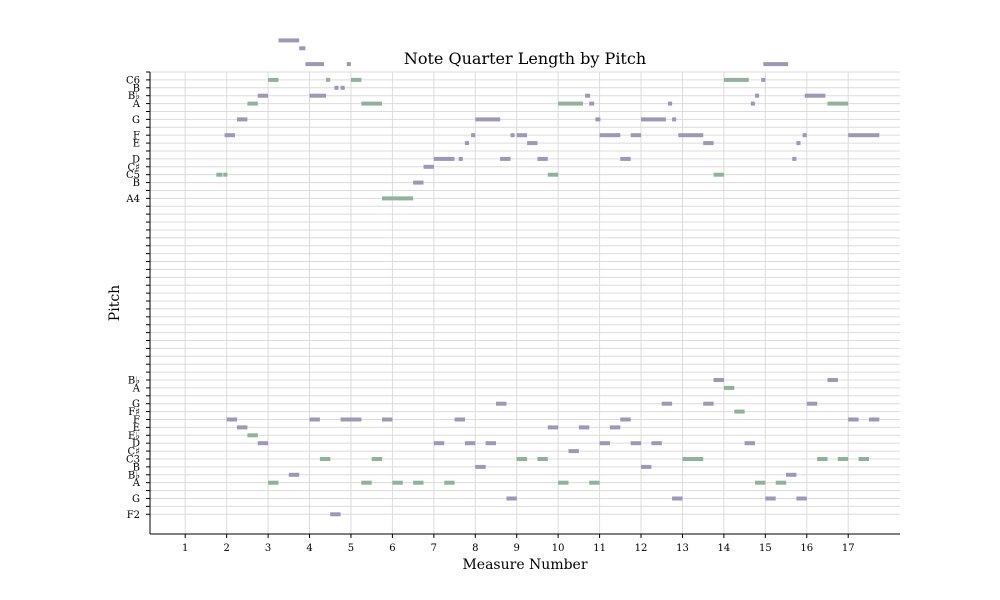  Describe the element at coordinates (133, 80) in the screenshot. I see `y-tick-label: C6` at that location.